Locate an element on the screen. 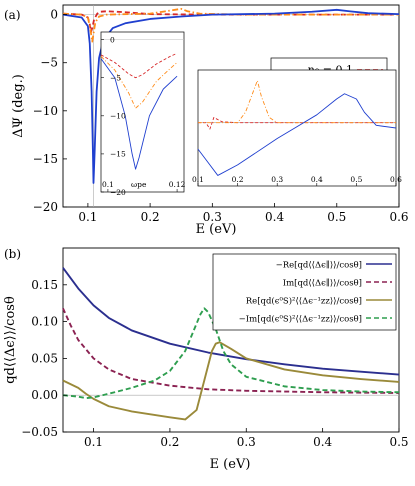 This screenshot has height=486, width=415. panel-a-ytick-label: −10 is located at coordinates (45, 111).